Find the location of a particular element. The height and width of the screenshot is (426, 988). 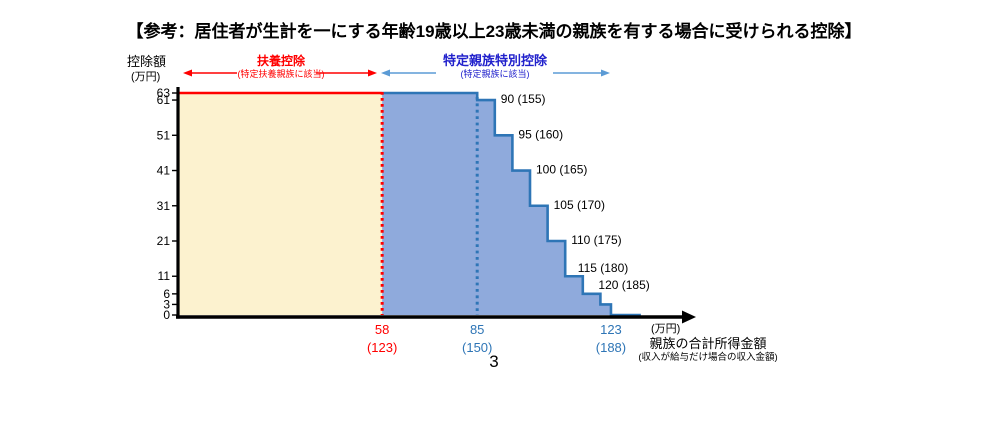

tokutei-header-sublabel: (特定親族に該当) is located at coordinates (495, 73).